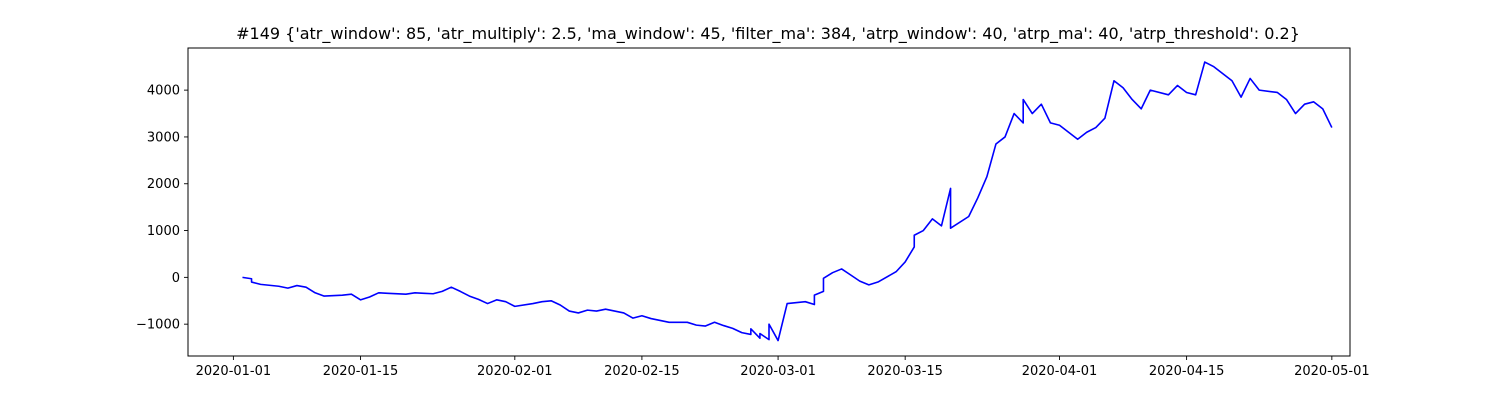  What do you see at coordinates (1187, 371) in the screenshot?
I see `x-tick-label: 2020-04-15` at bounding box center [1187, 371].